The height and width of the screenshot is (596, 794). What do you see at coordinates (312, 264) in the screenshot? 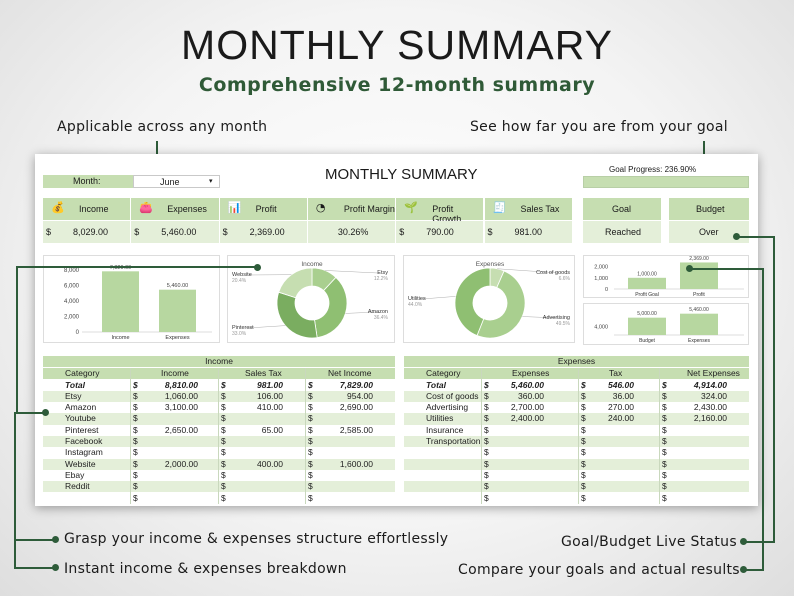
I see `chart-title: Income` at bounding box center [312, 264].